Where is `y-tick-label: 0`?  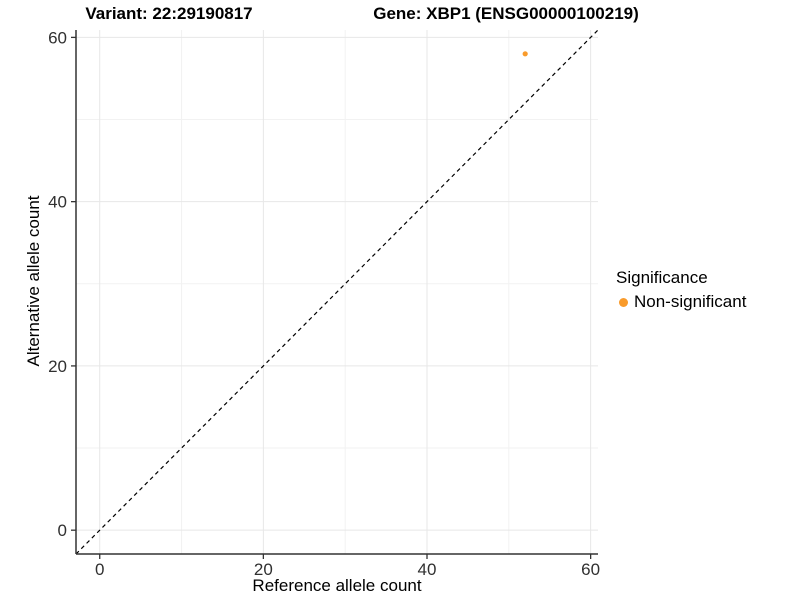
y-tick-label: 0 is located at coordinates (62, 530).